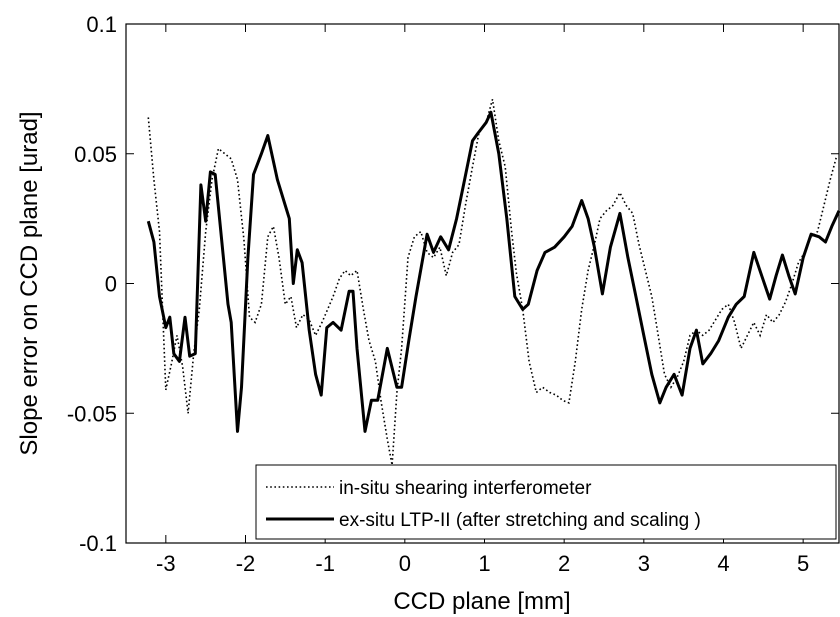 This screenshot has width=840, height=617. I want to click on y-axis-label: Slope error on CCD plane [urad], so click(29, 283).